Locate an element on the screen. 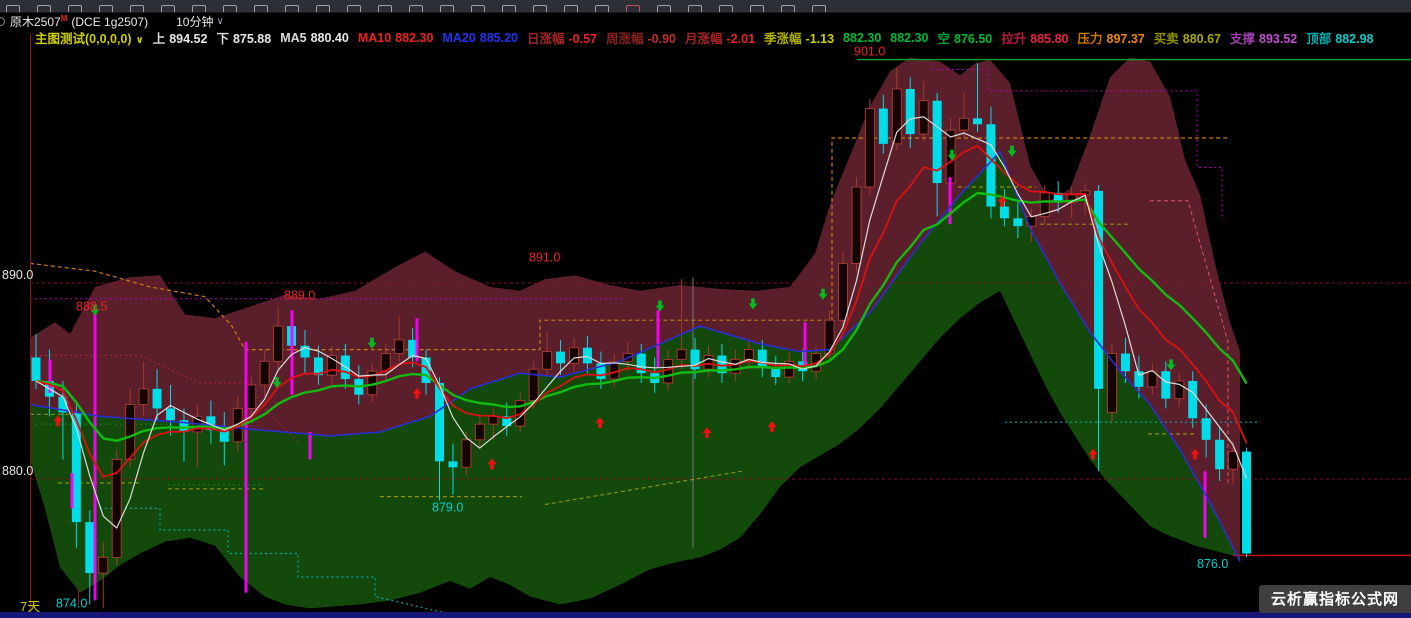 This screenshot has height=618, width=1411. svg-text: 874.0 is located at coordinates (71, 603).